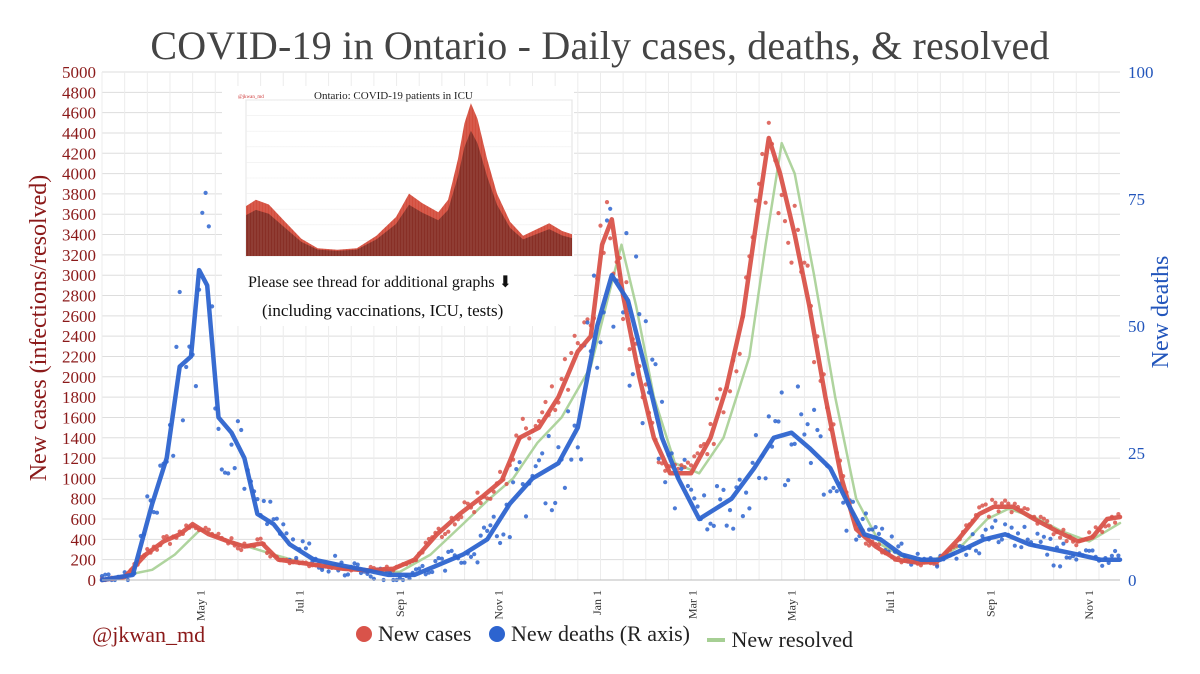 This screenshot has height=674, width=1200. I want to click on y-tick-left: 3000, so click(79, 275).